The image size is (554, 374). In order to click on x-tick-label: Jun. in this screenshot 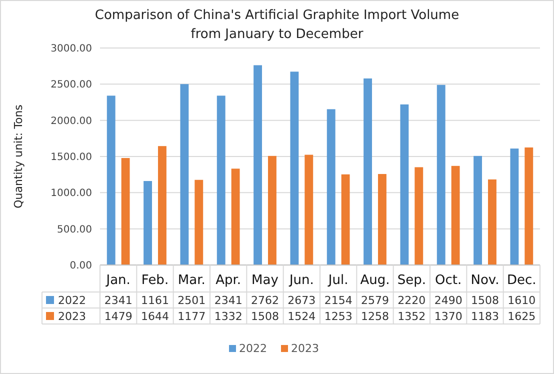, I will do `click(301, 280)`.